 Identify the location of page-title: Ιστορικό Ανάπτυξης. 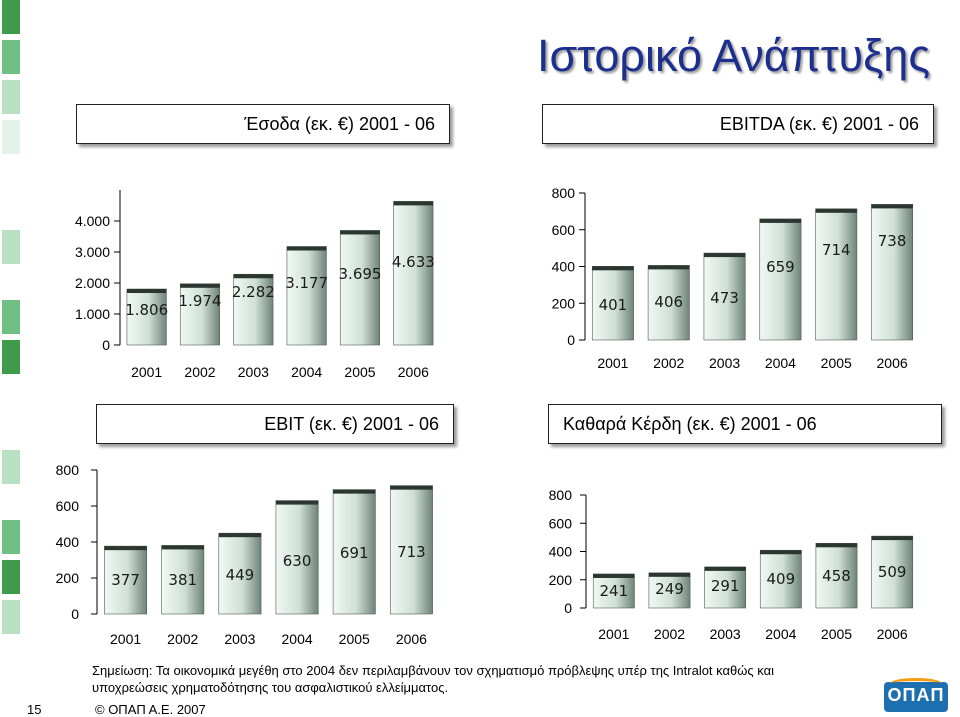
(733, 55).